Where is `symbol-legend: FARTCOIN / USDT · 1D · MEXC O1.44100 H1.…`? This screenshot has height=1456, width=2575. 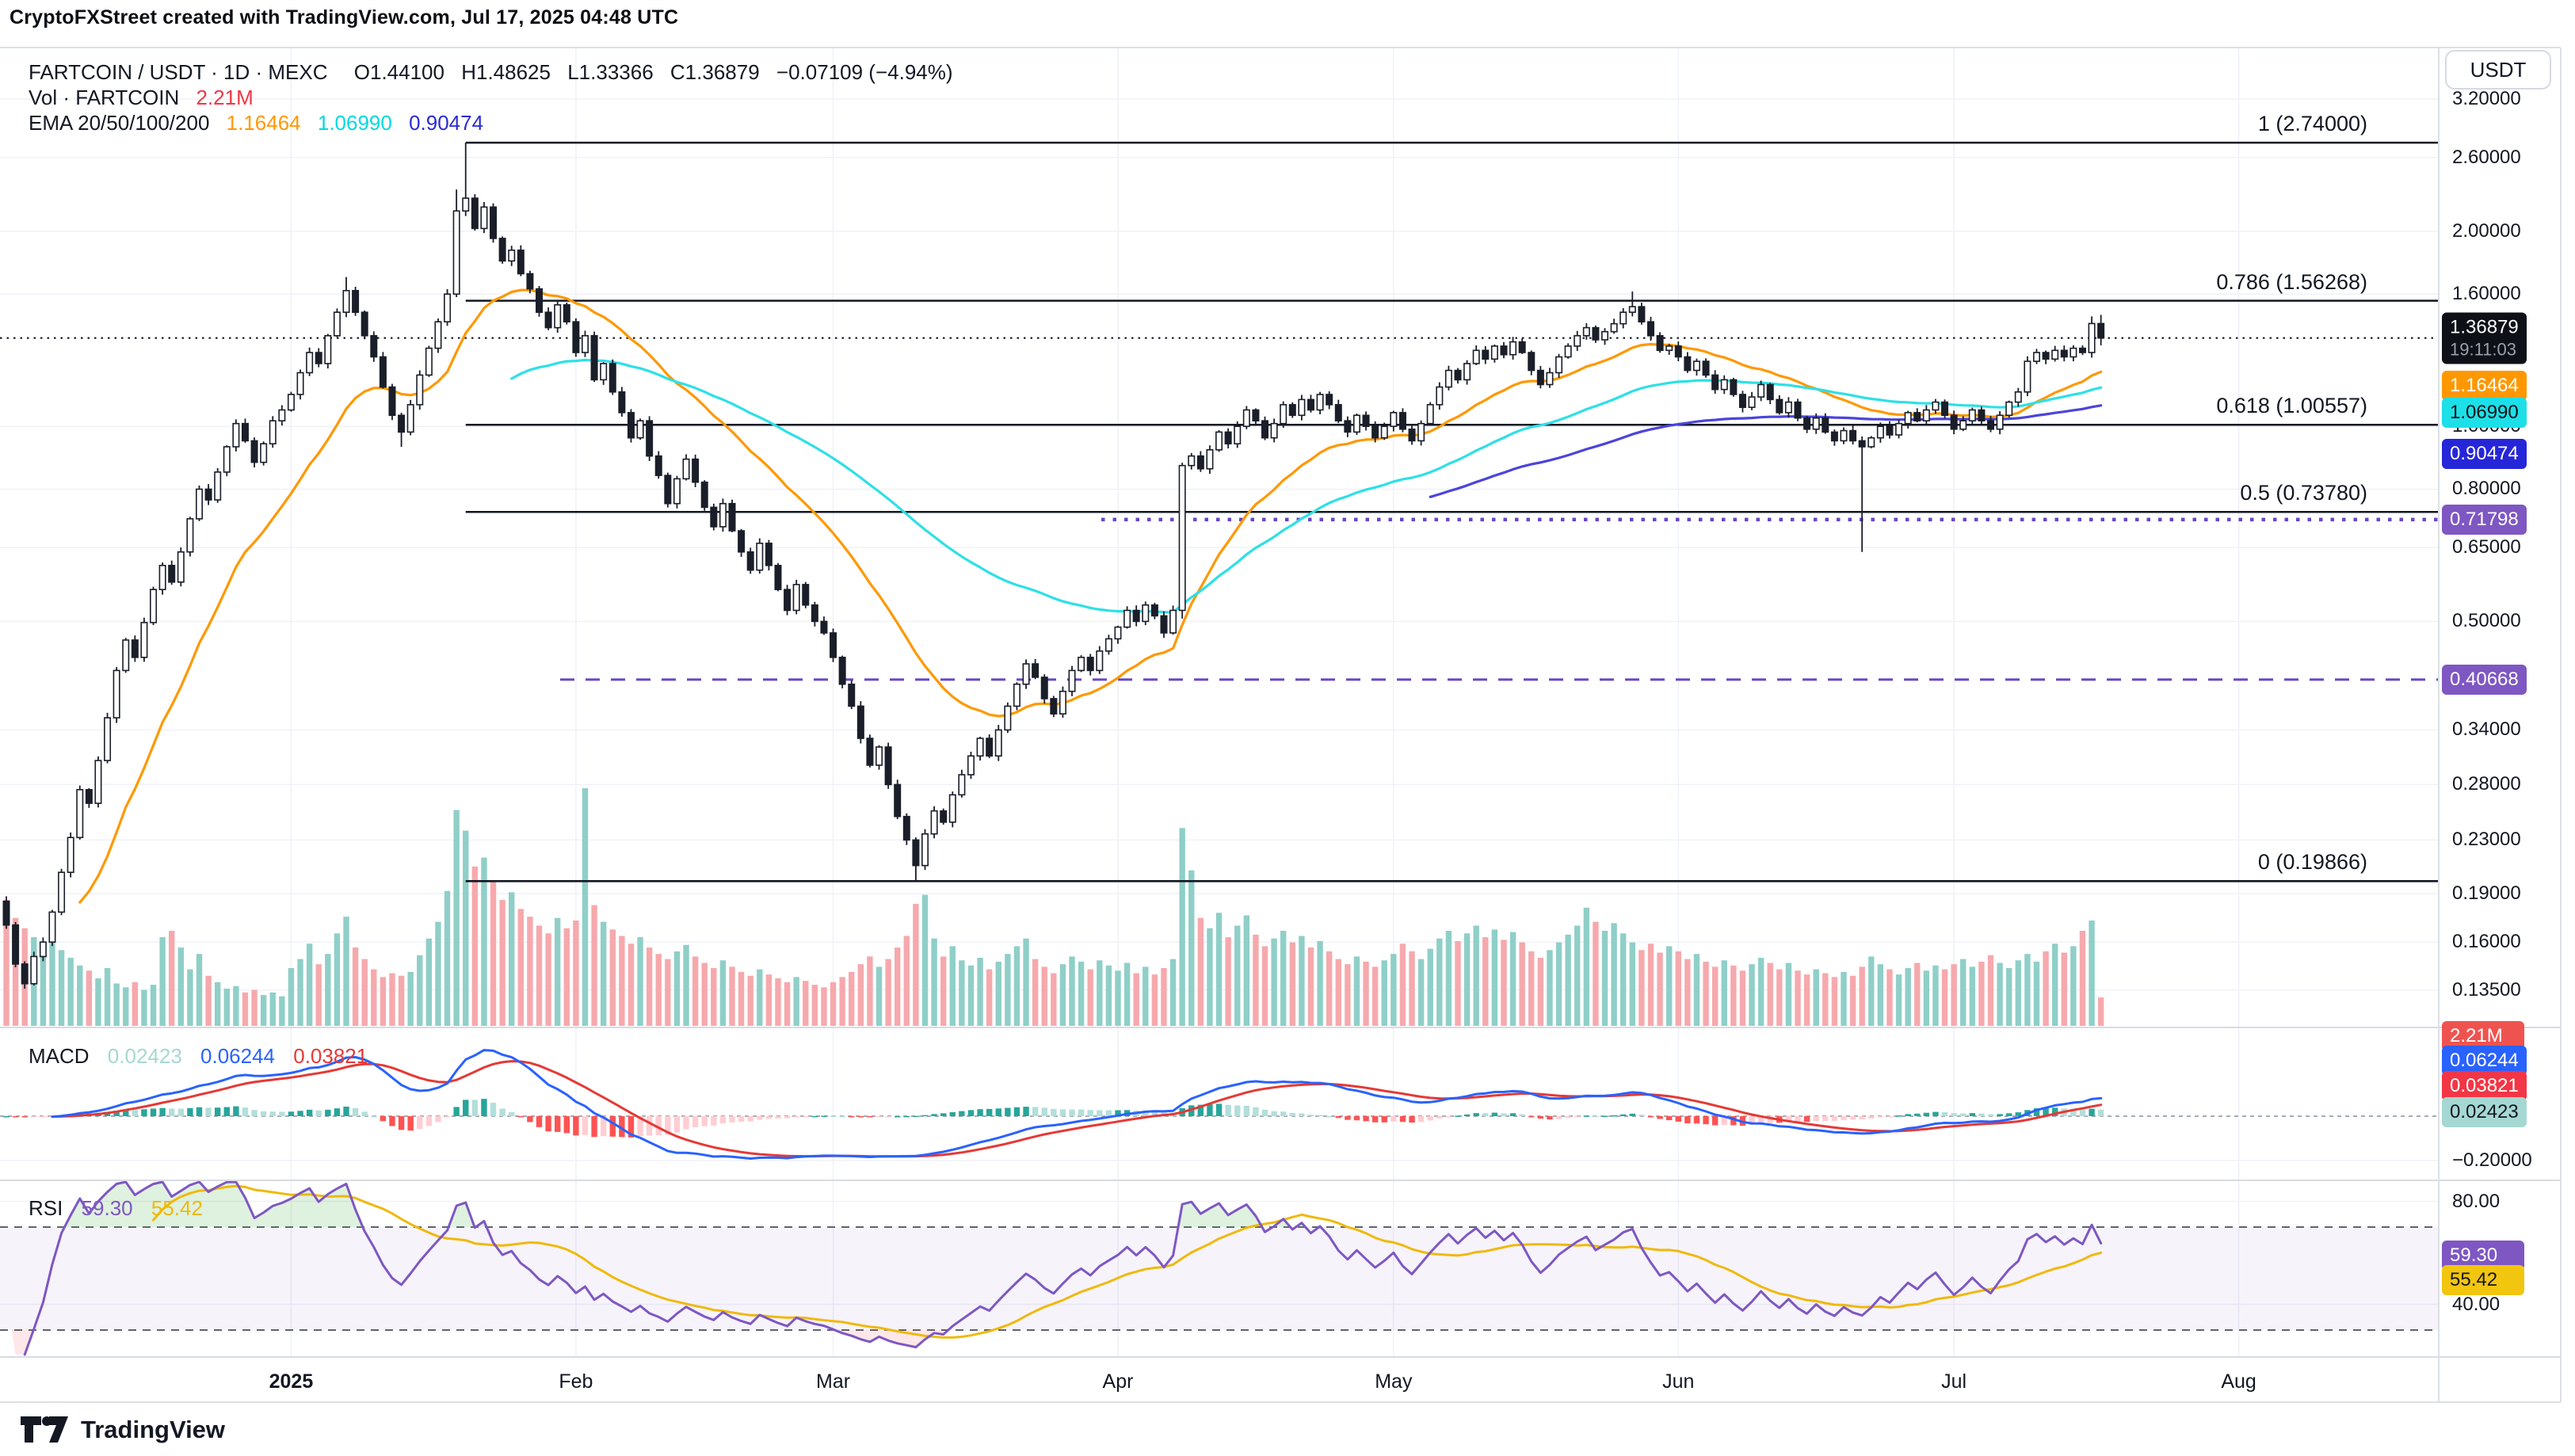
symbol-legend: FARTCOIN / USDT · 1D · MEXC O1.44100 H1.… is located at coordinates (497, 72).